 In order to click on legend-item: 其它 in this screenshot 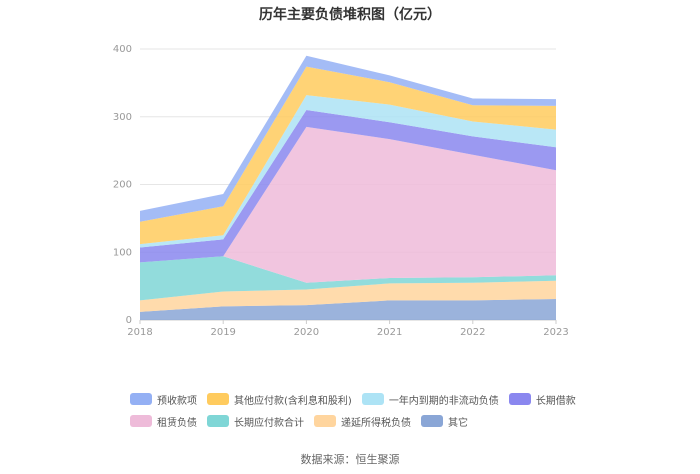, I will do `click(444, 421)`.